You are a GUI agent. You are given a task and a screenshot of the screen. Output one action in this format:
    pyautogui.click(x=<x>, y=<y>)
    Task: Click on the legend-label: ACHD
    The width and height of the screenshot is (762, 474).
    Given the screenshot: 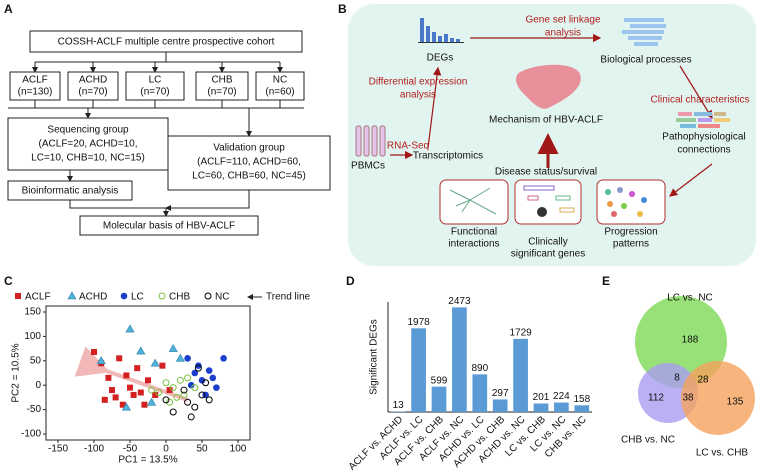 What is the action you would take?
    pyautogui.click(x=93, y=297)
    